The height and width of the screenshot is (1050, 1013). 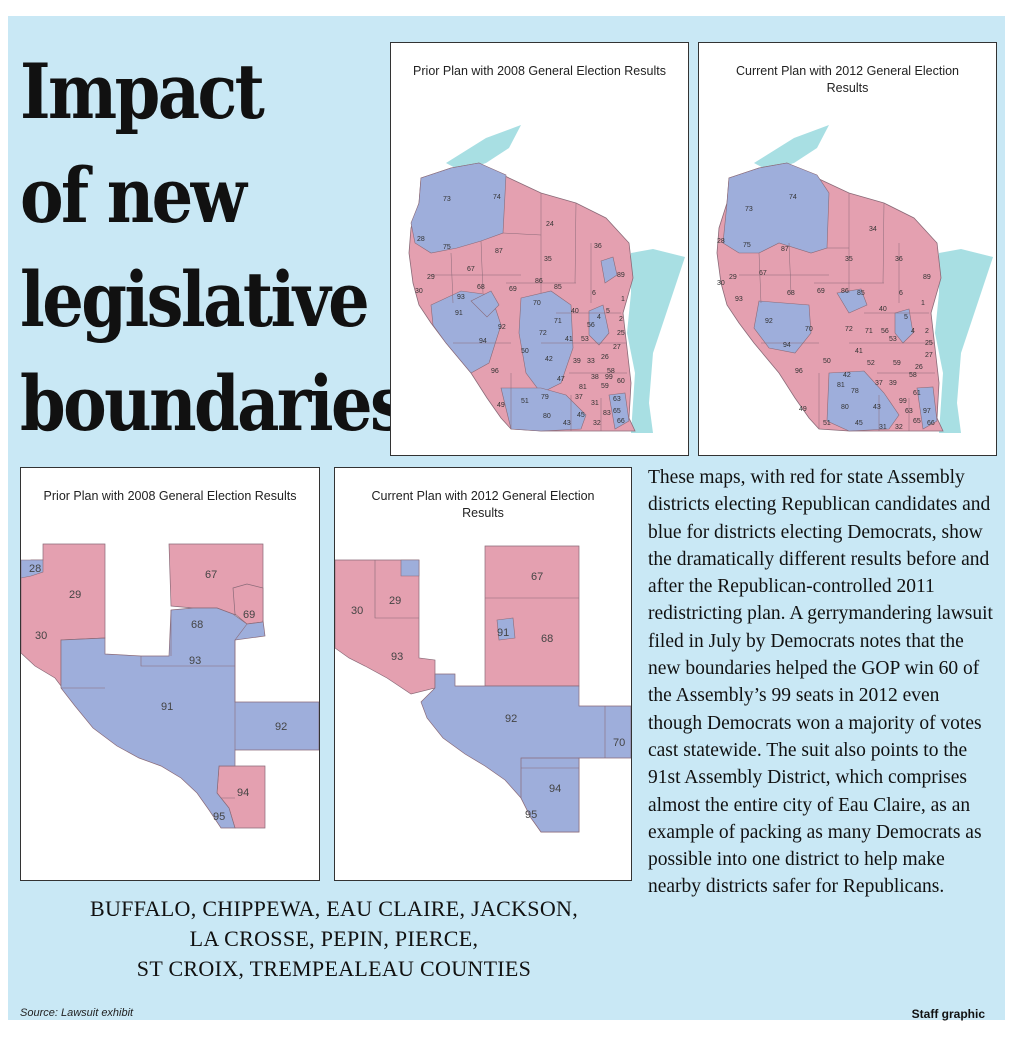 What do you see at coordinates (595, 377) in the screenshot?
I see `district-label: 38` at bounding box center [595, 377].